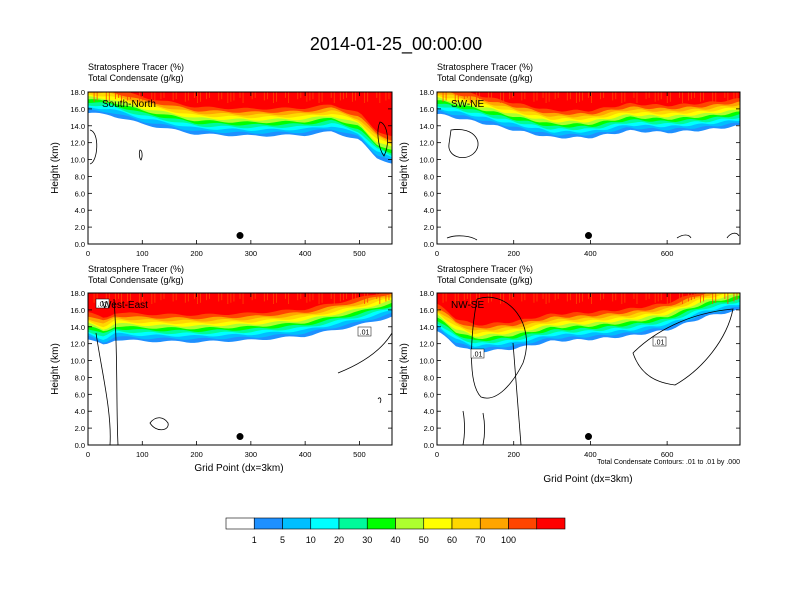  I want to click on colorbar-label: 5, so click(282, 540).